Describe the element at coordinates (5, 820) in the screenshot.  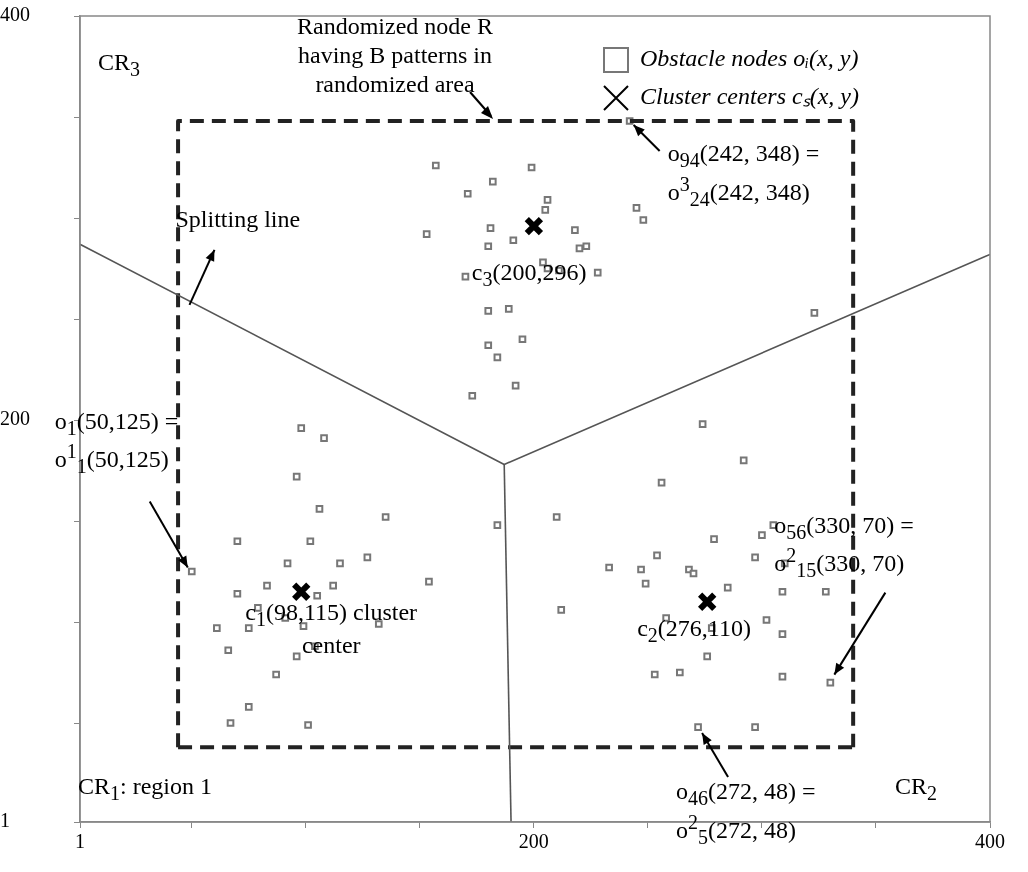
I see `y-tick-label: 1` at that location.